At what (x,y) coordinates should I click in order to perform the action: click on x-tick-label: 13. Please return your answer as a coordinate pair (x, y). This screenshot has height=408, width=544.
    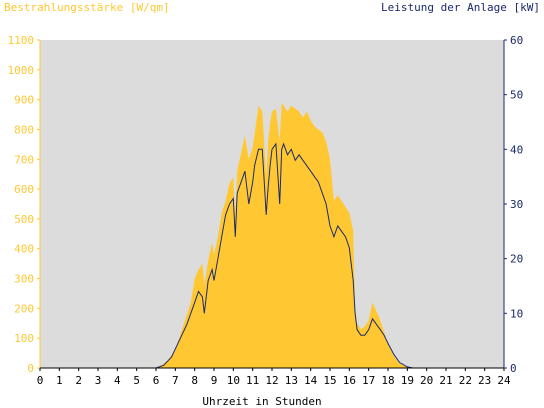
    Looking at the image, I should click on (291, 380).